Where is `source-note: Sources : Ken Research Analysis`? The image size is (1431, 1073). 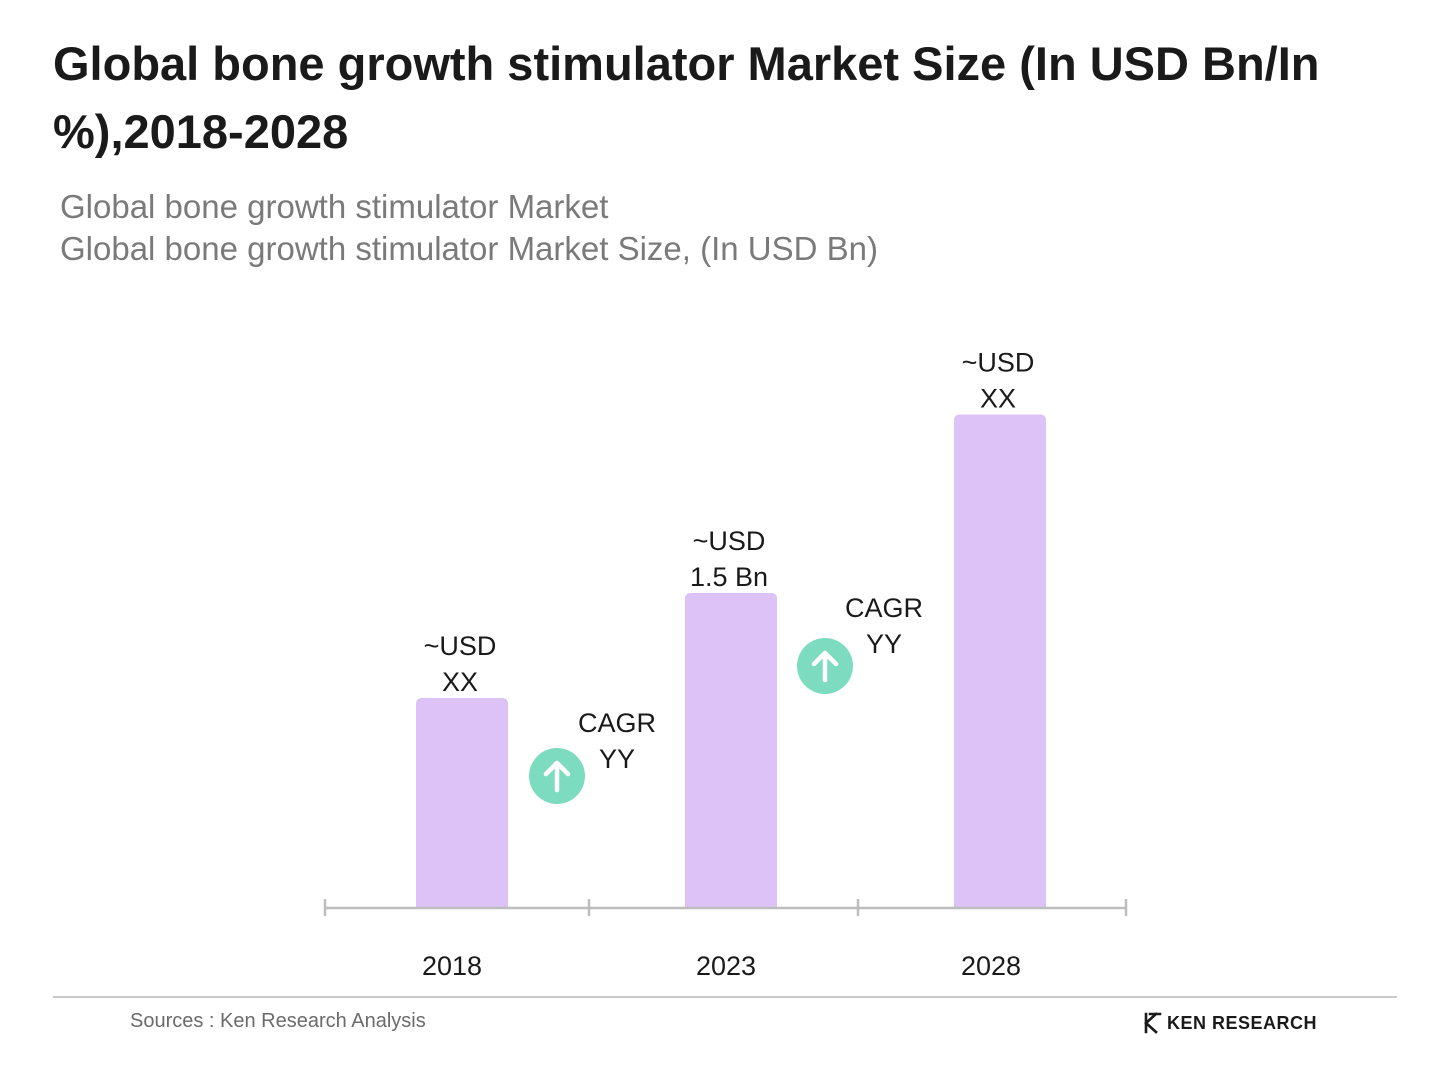
source-note: Sources : Ken Research Analysis is located at coordinates (278, 1021).